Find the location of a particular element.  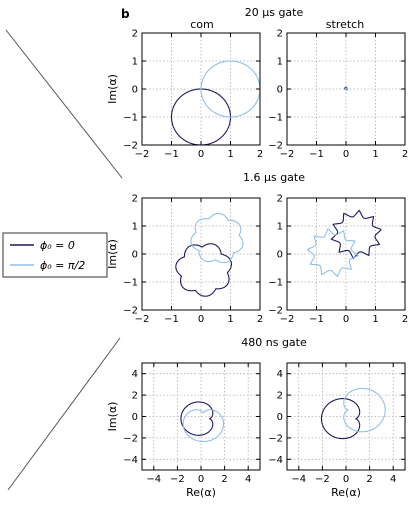

chart-panel-1: −2 −1 0 1 2 −2 −1 0 1 2 Im(α) is located at coordinates (184, 95).